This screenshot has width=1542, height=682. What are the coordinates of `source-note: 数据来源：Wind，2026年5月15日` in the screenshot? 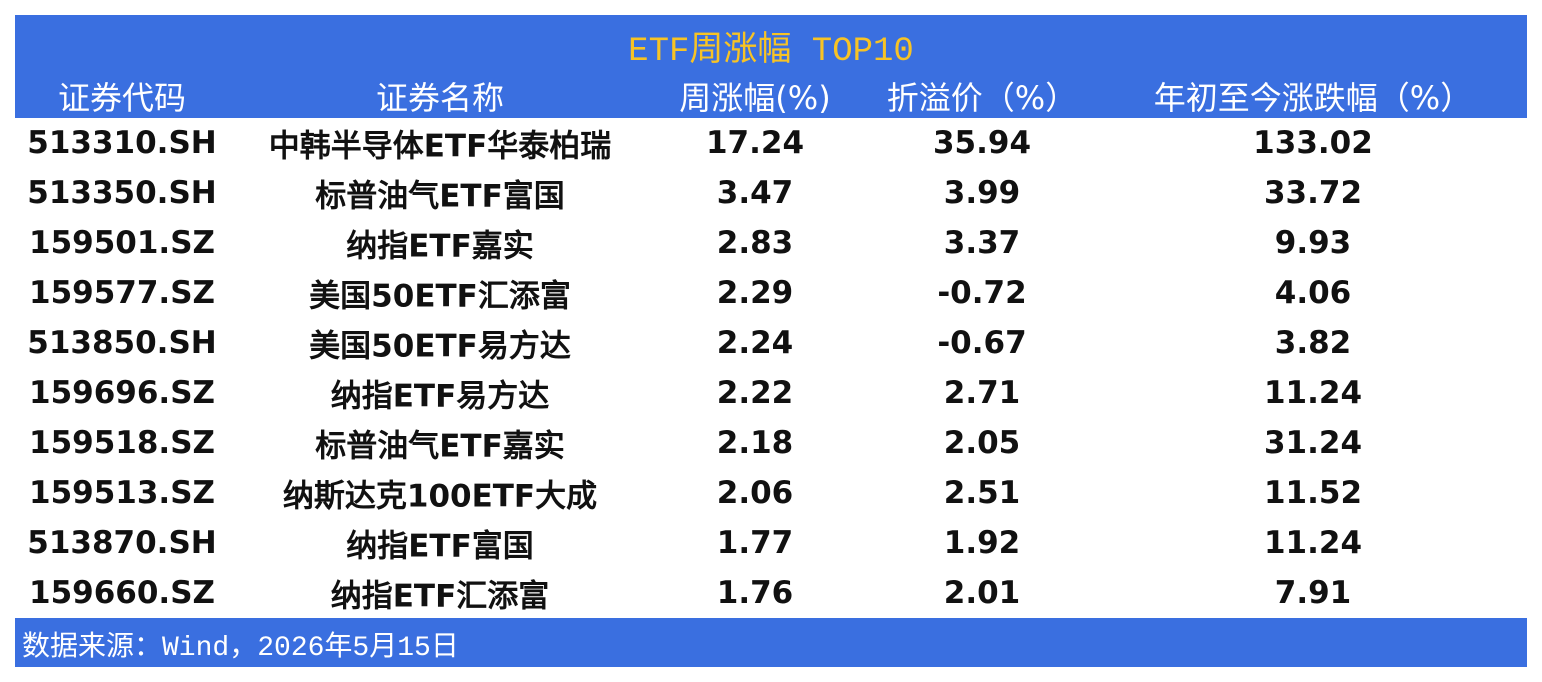 It's located at (240, 648).